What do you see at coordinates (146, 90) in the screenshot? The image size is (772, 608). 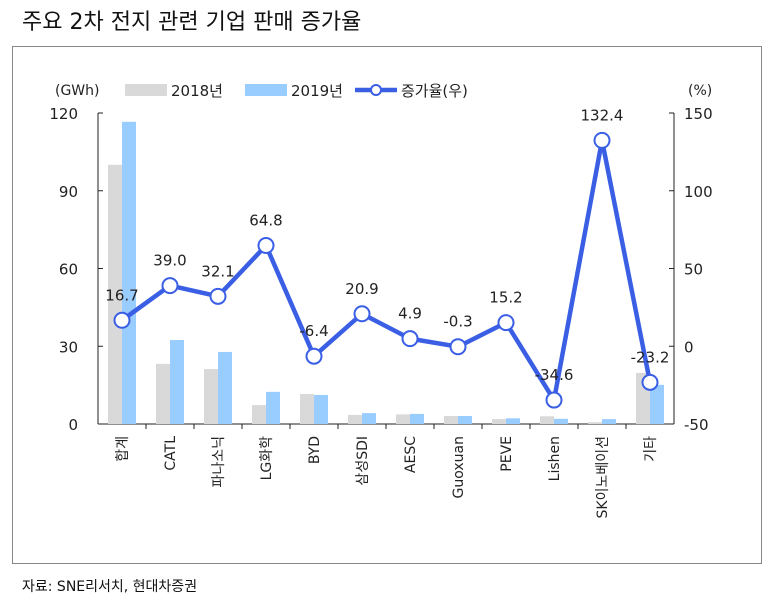 I see `legend-swatch-2018` at bounding box center [146, 90].